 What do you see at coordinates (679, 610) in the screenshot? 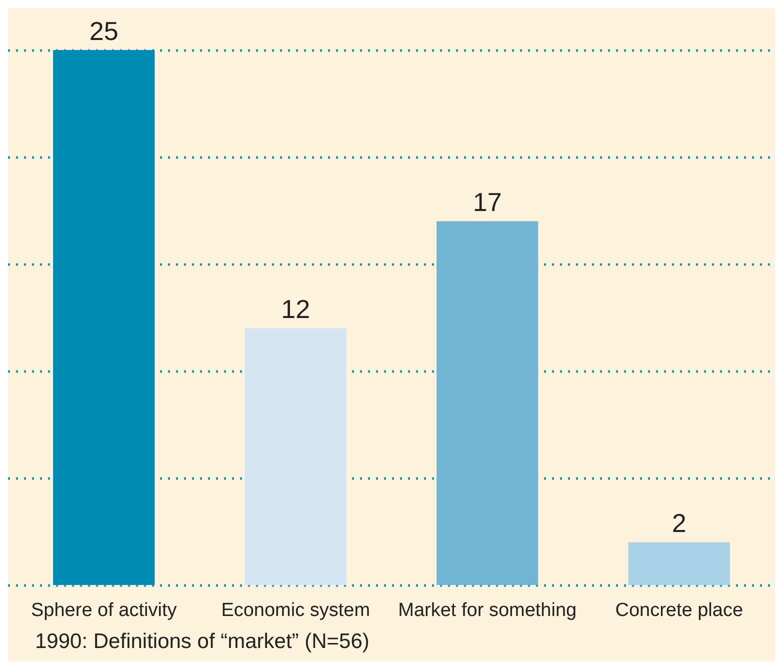
I see `x-tick-label: Concrete place` at bounding box center [679, 610].